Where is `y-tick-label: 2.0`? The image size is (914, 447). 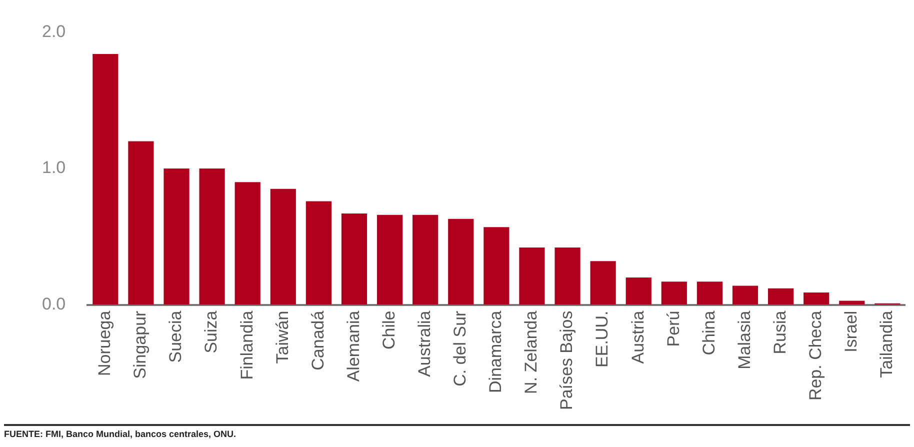
y-tick-label: 2.0 is located at coordinates (54, 31).